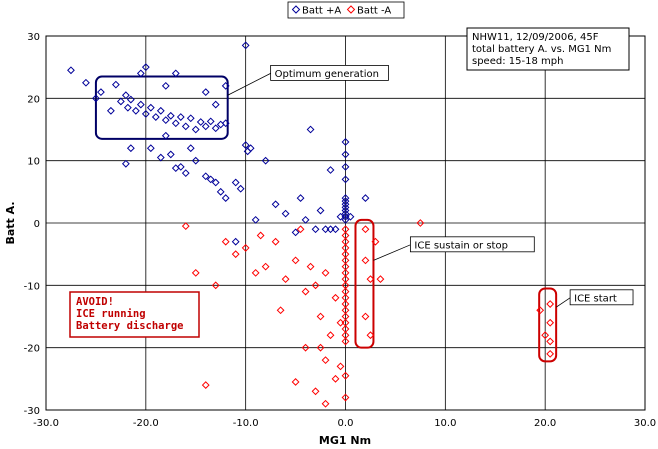 The image size is (658, 449). What do you see at coordinates (33, 99) in the screenshot?
I see `y-tick-label: 20` at bounding box center [33, 99].